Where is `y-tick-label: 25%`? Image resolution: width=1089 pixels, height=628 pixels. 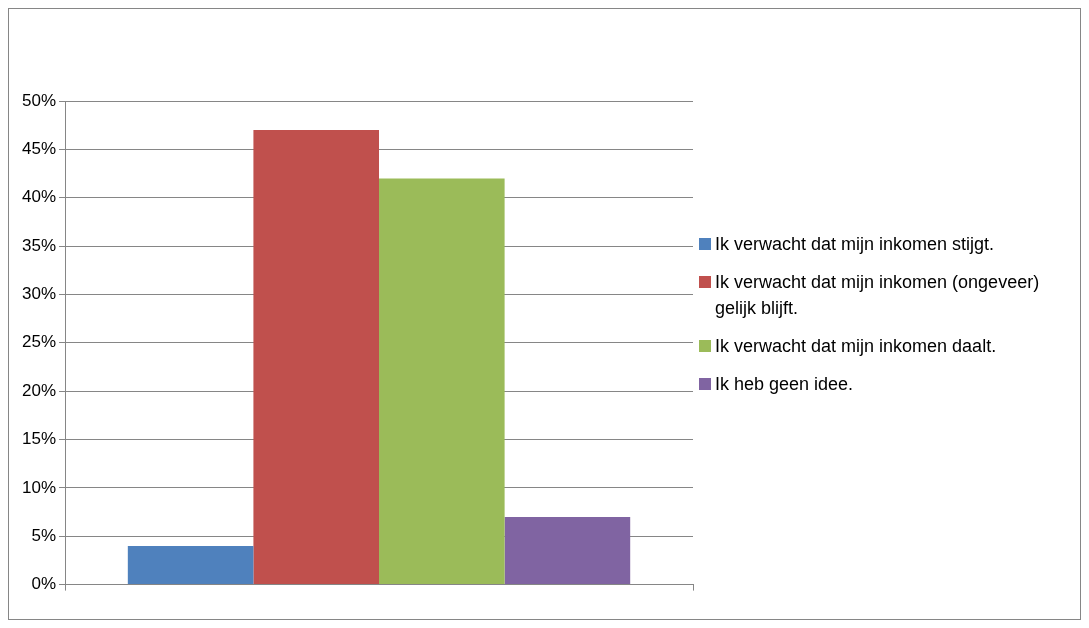 y-tick-label: 25% is located at coordinates (39, 342).